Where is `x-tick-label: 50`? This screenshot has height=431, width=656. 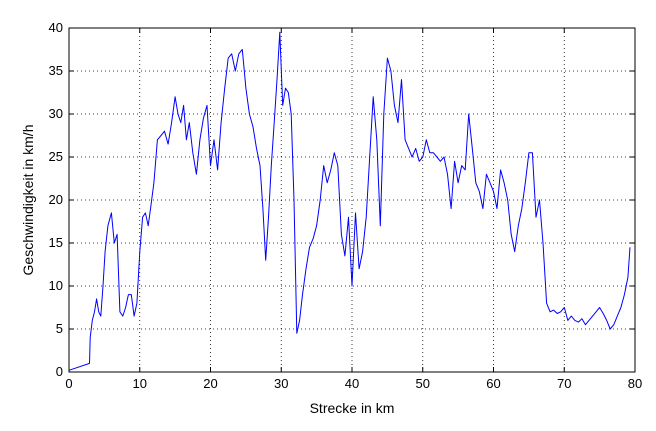 x-tick-label: 50 is located at coordinates (423, 383).